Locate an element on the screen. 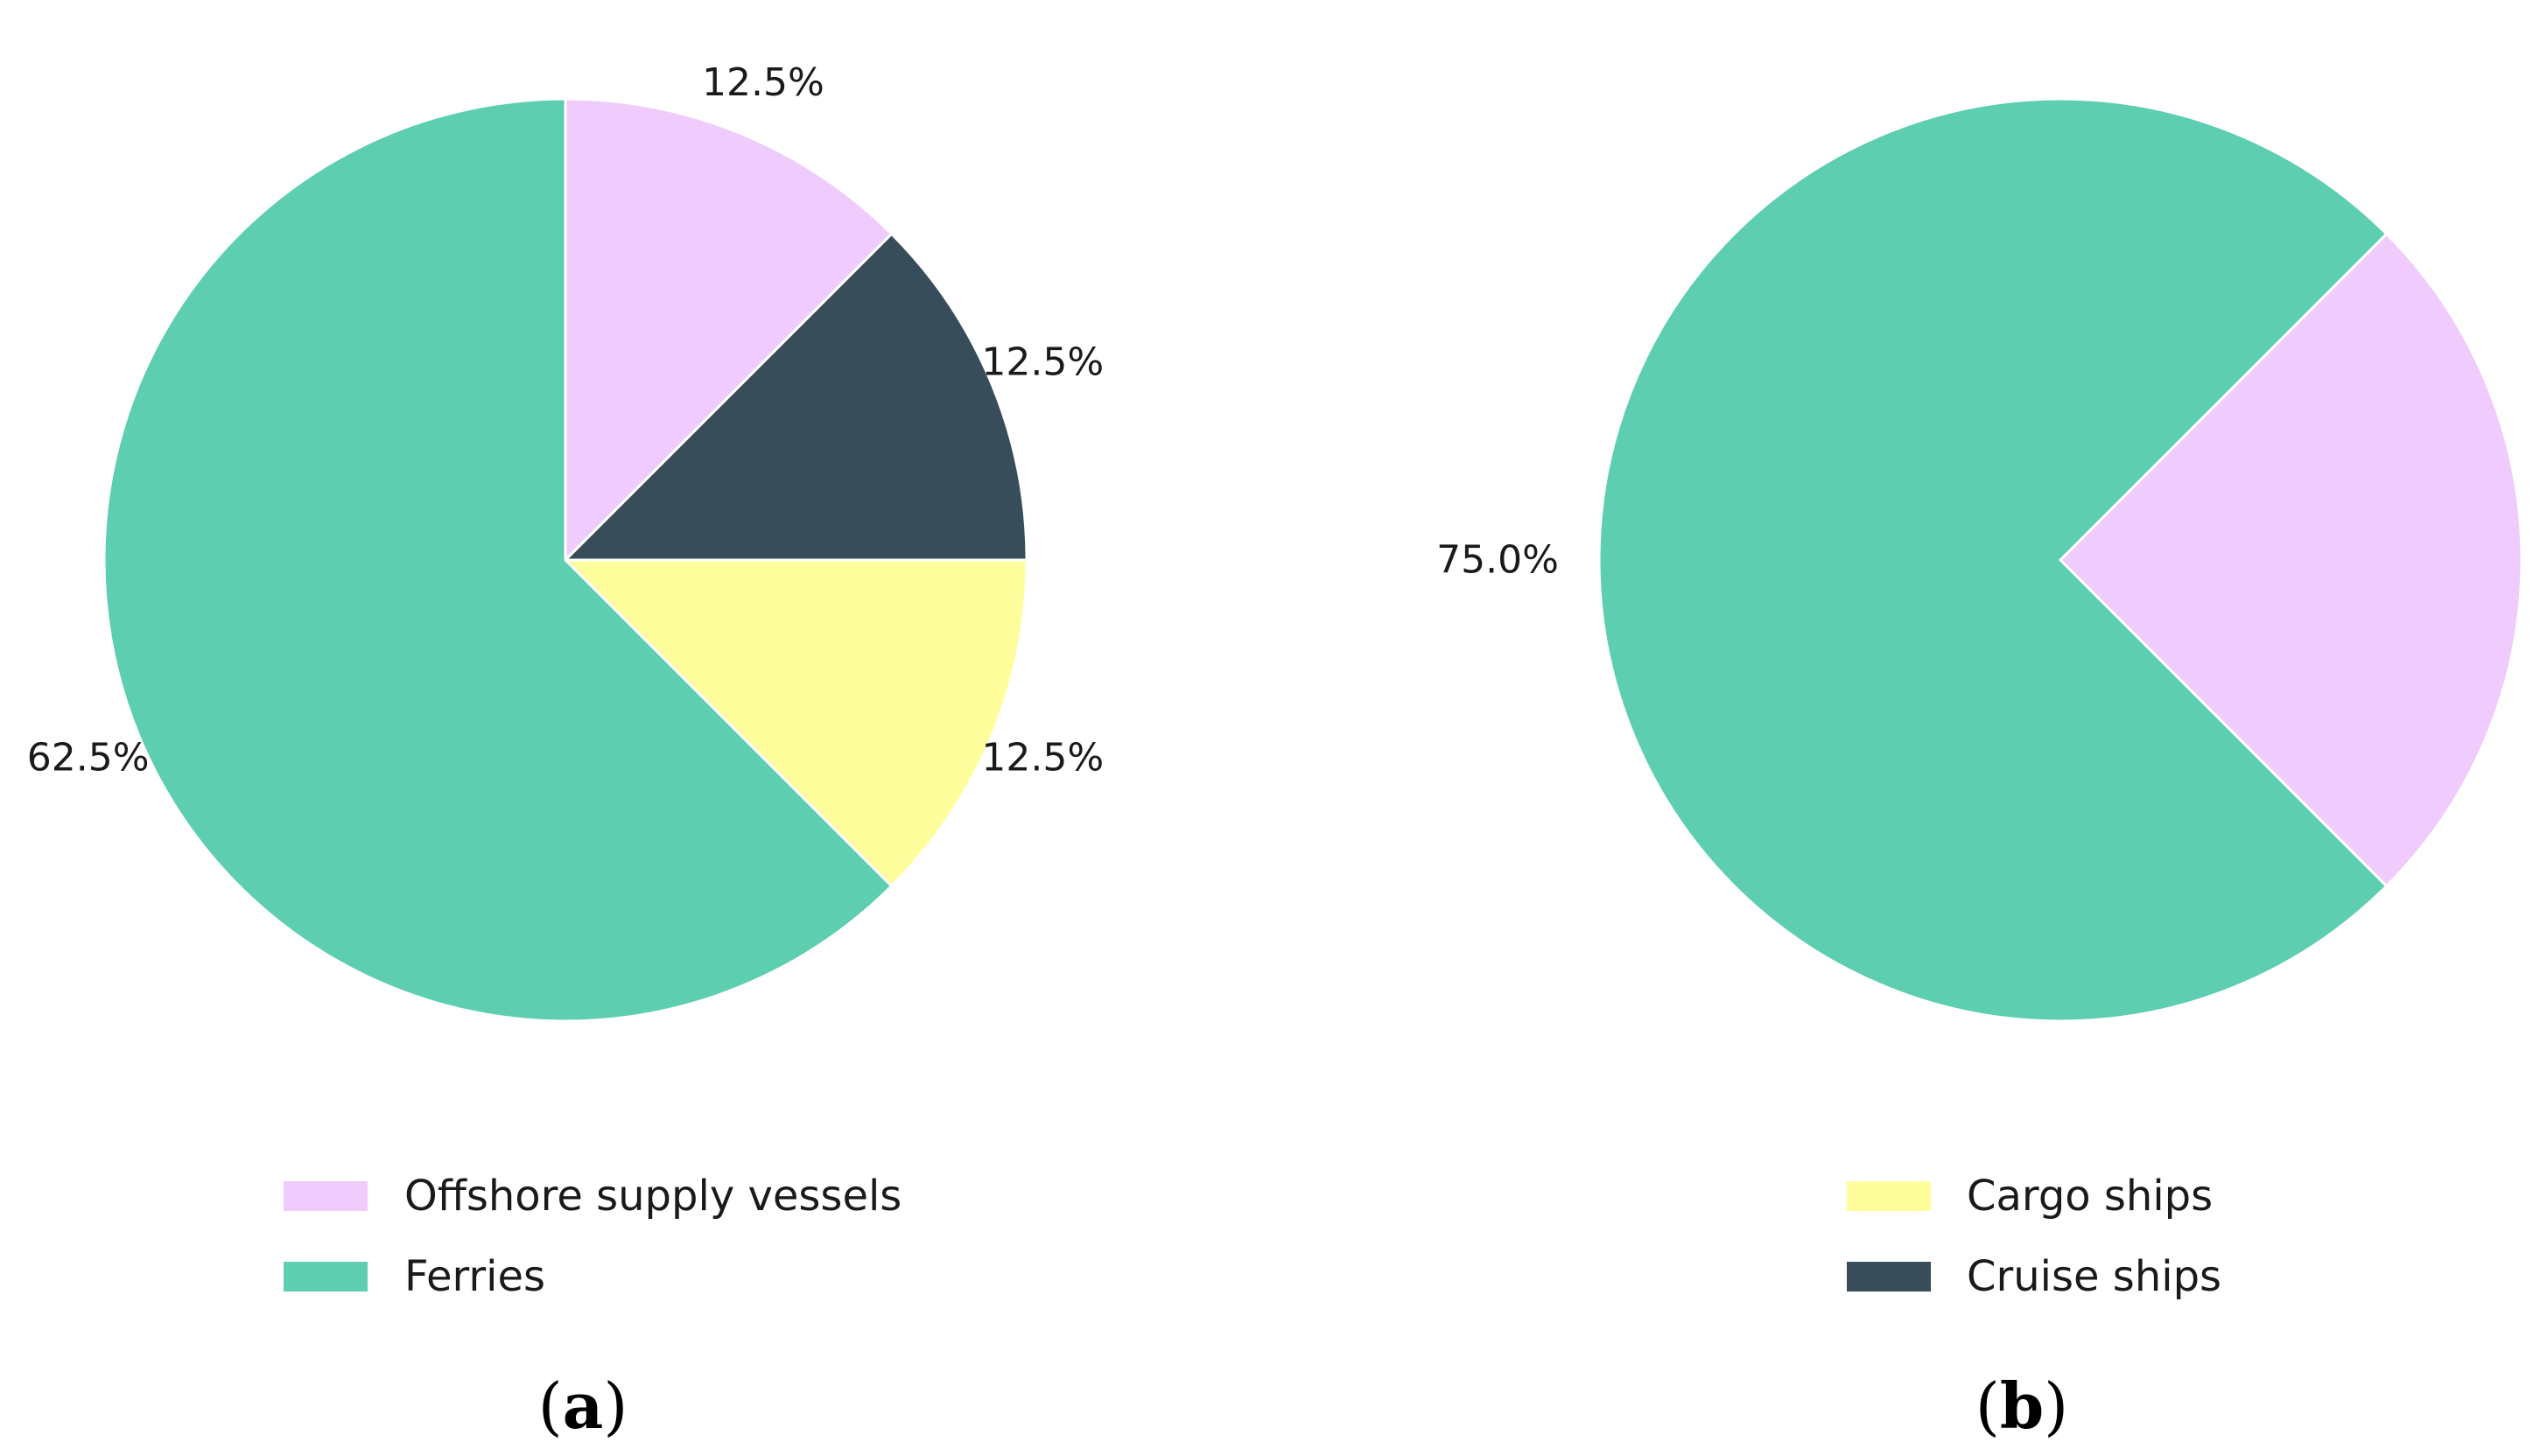  panel-letter-a: a is located at coordinates (583, 1405).